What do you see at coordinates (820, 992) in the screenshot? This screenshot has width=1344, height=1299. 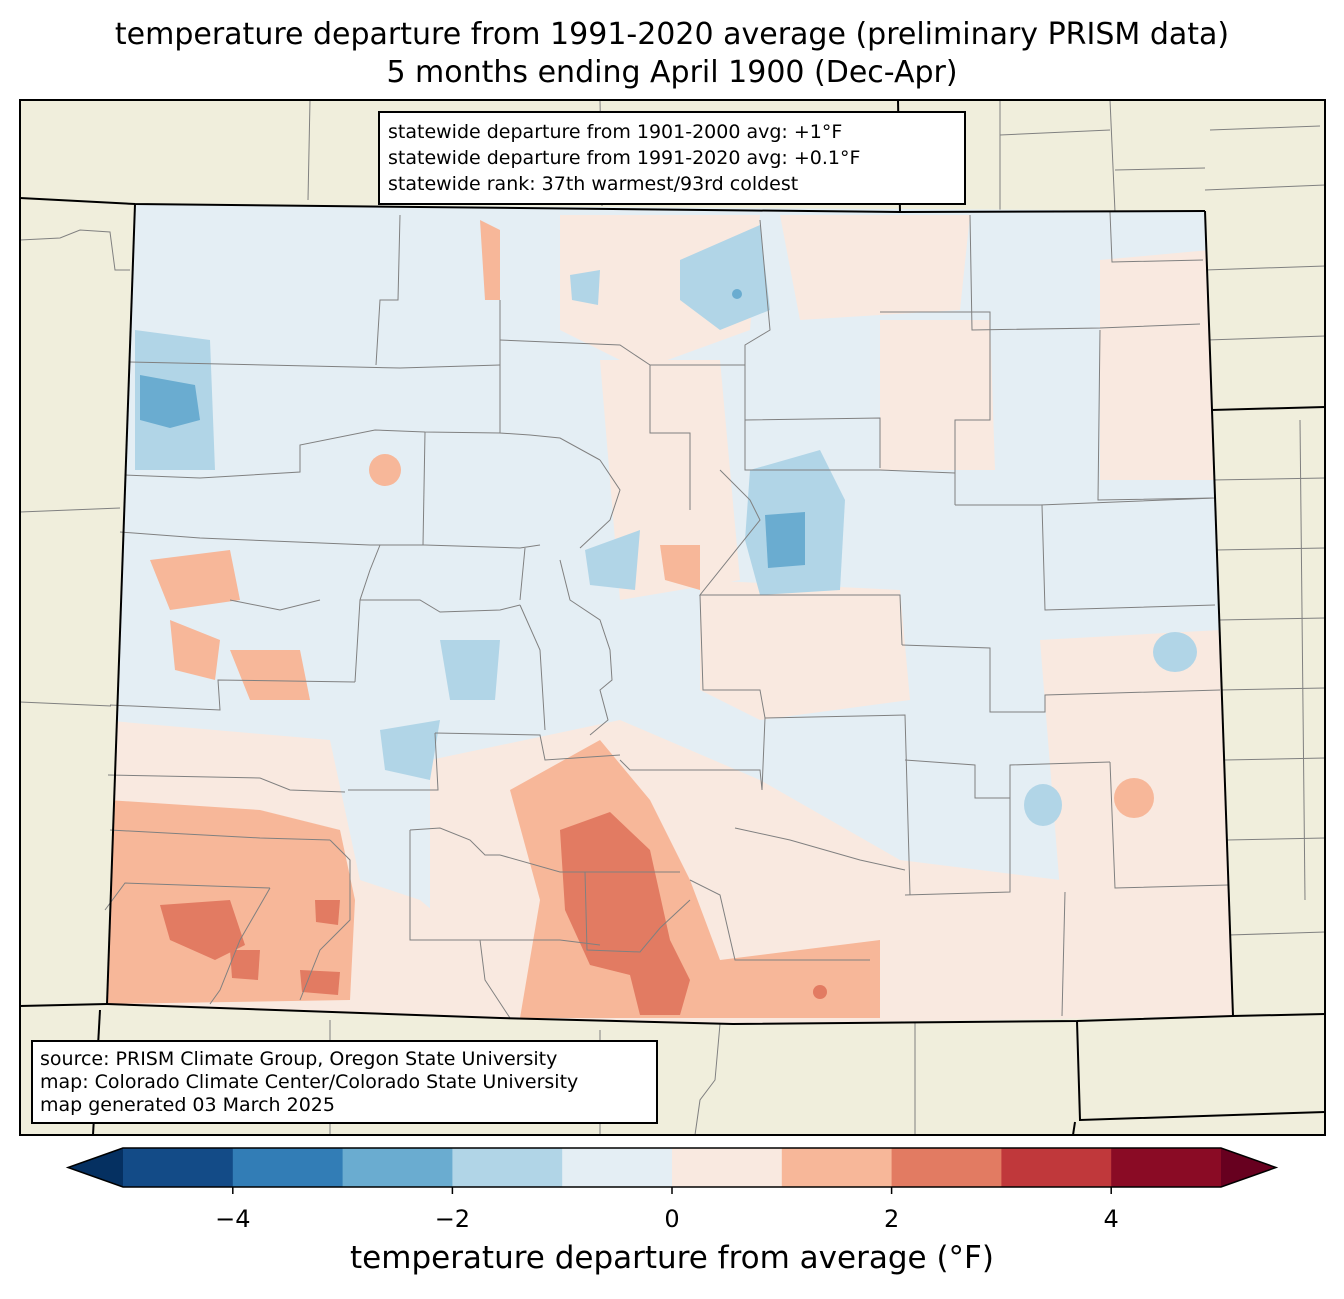 I see `warm-2-3-spot` at bounding box center [820, 992].